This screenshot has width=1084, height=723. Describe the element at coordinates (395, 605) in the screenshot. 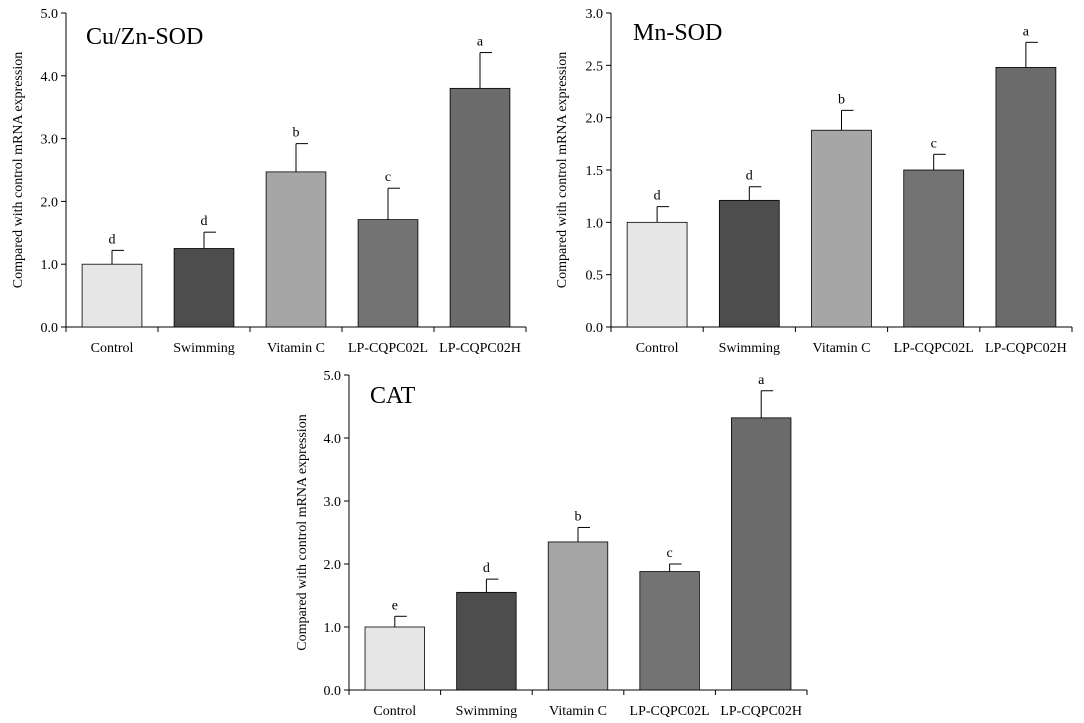

I see `significance-letter: e` at that location.